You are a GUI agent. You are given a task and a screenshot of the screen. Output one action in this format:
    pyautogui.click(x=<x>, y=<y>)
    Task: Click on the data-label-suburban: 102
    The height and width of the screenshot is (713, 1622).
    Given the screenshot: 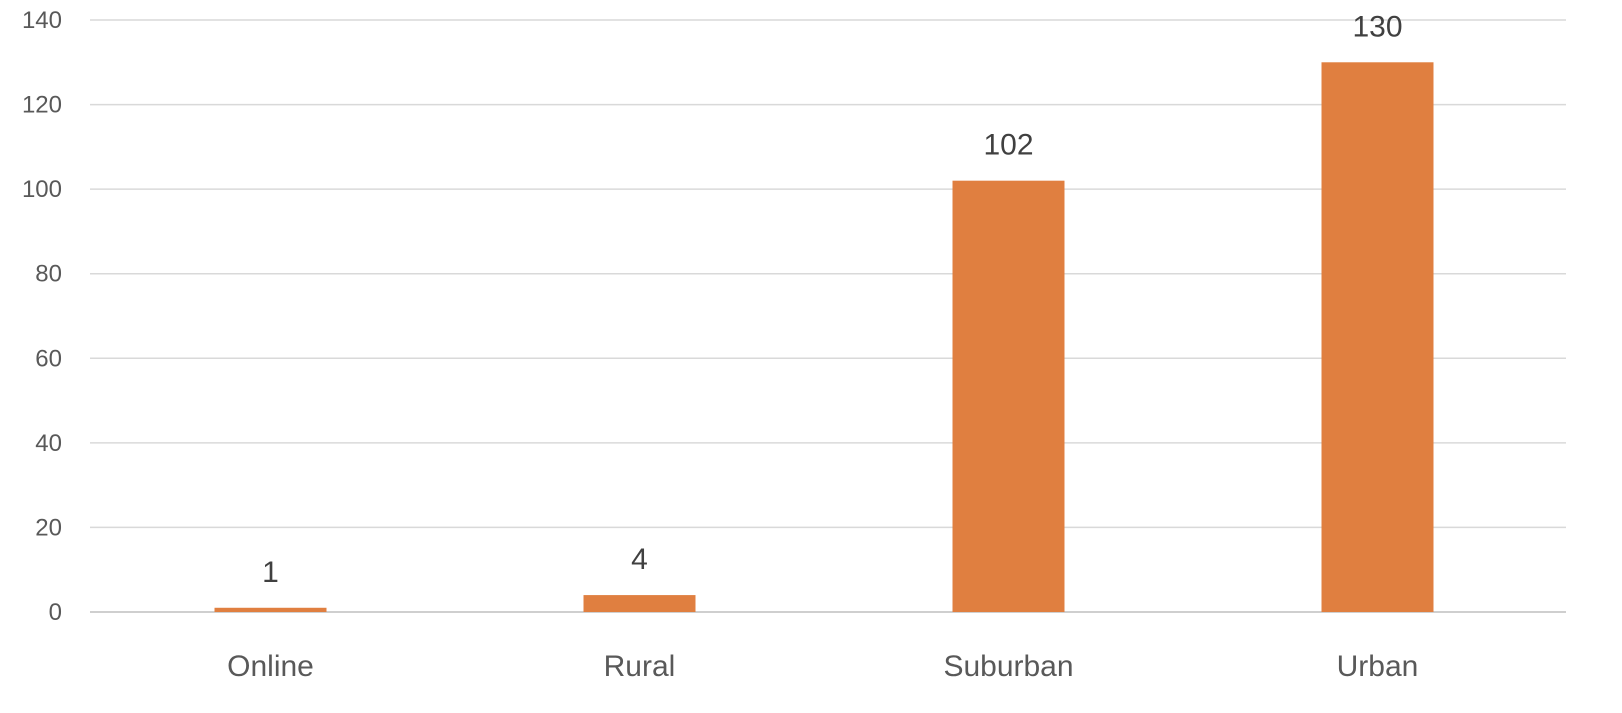 What is the action you would take?
    pyautogui.click(x=1008, y=145)
    